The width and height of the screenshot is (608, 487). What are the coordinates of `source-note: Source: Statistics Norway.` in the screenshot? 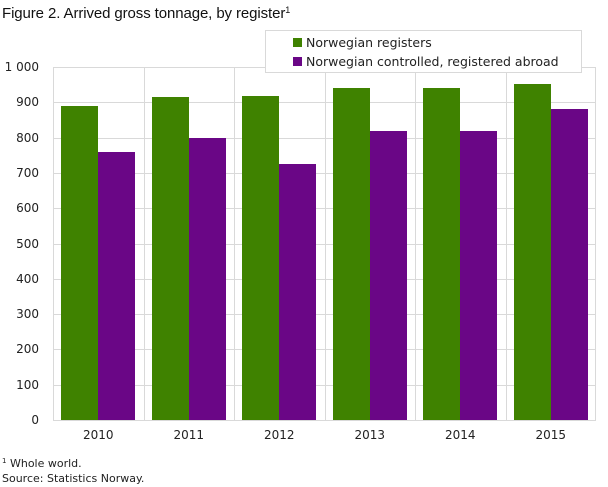 It's located at (73, 478).